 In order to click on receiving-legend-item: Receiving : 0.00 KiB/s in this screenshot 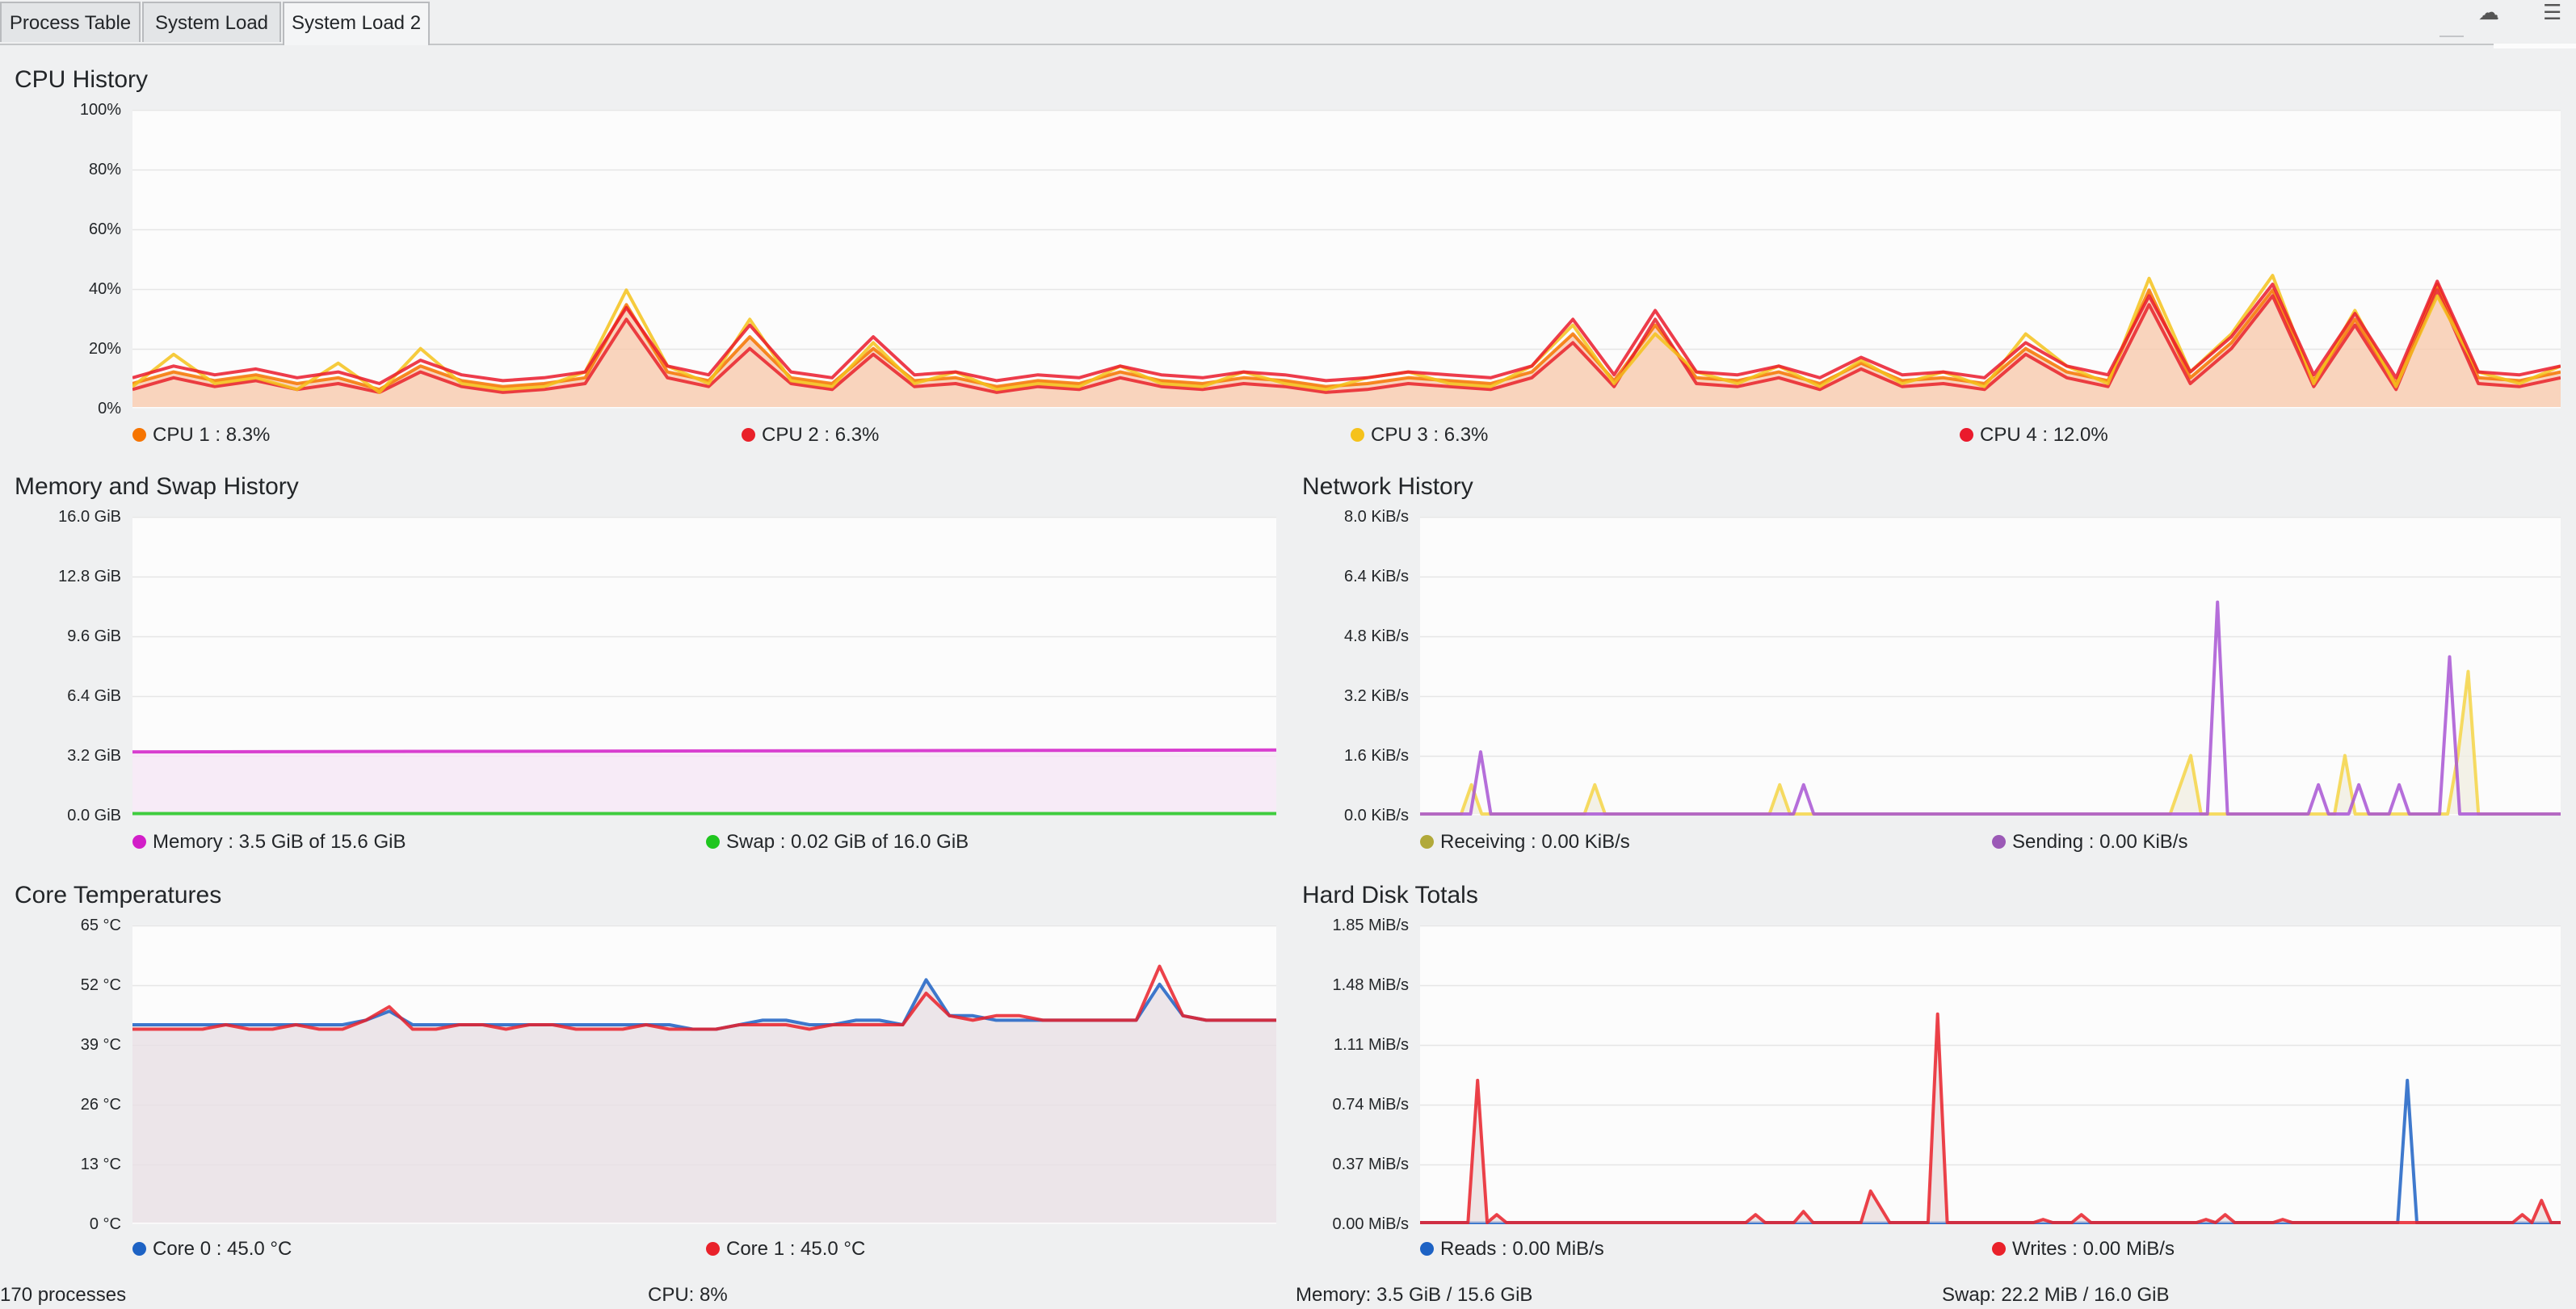, I will do `click(1525, 842)`.